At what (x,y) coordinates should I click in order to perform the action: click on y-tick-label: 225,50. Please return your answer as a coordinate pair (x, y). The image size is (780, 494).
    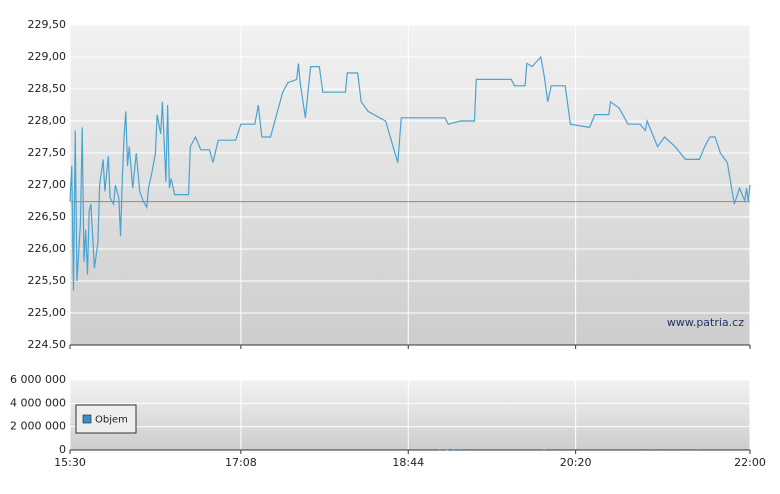
    Looking at the image, I should click on (47, 280).